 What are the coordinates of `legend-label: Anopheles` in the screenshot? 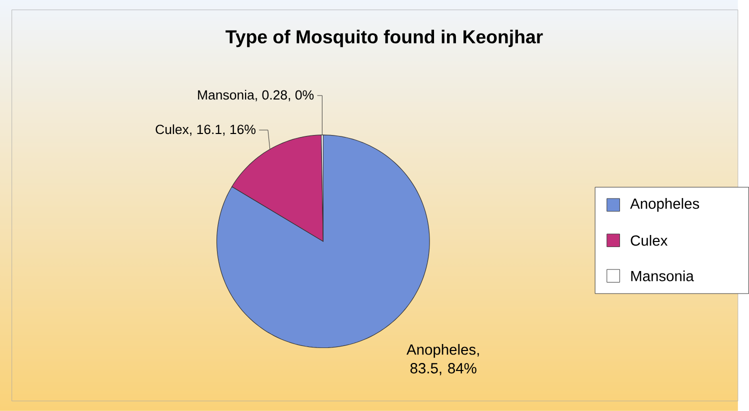 It's located at (665, 205).